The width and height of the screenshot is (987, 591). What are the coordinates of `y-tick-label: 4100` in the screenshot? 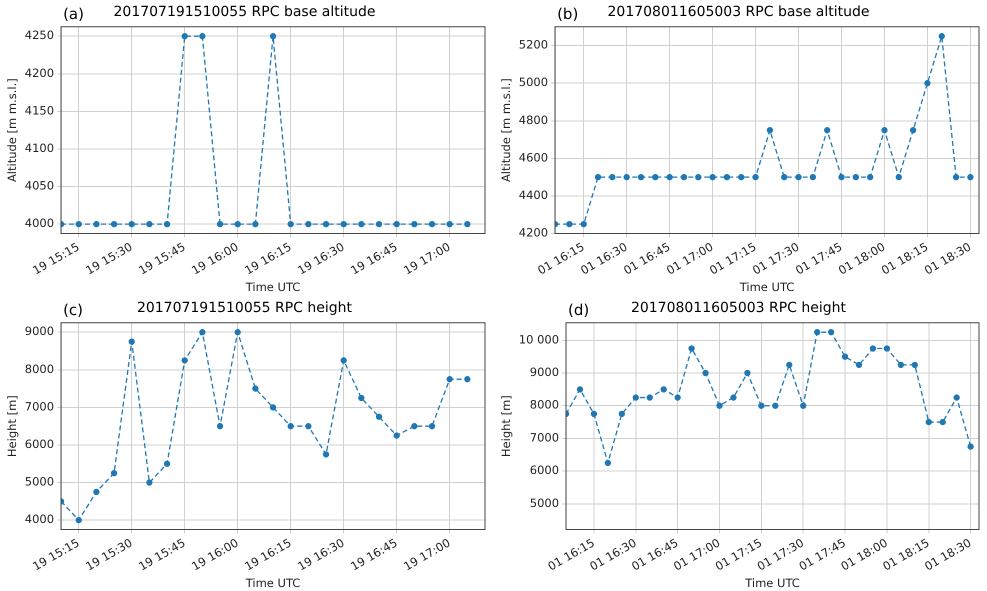 It's located at (39, 147).